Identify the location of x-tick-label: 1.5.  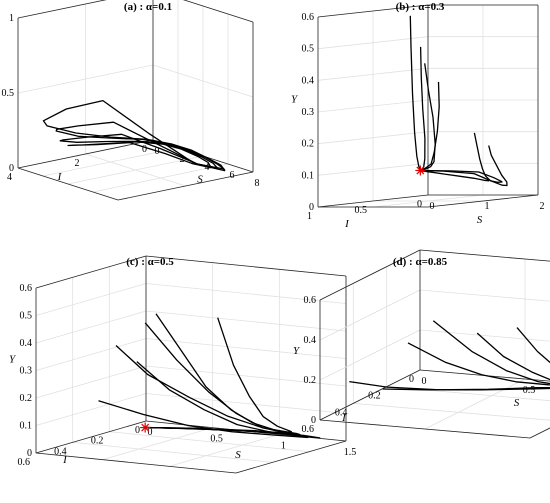
(350, 452).